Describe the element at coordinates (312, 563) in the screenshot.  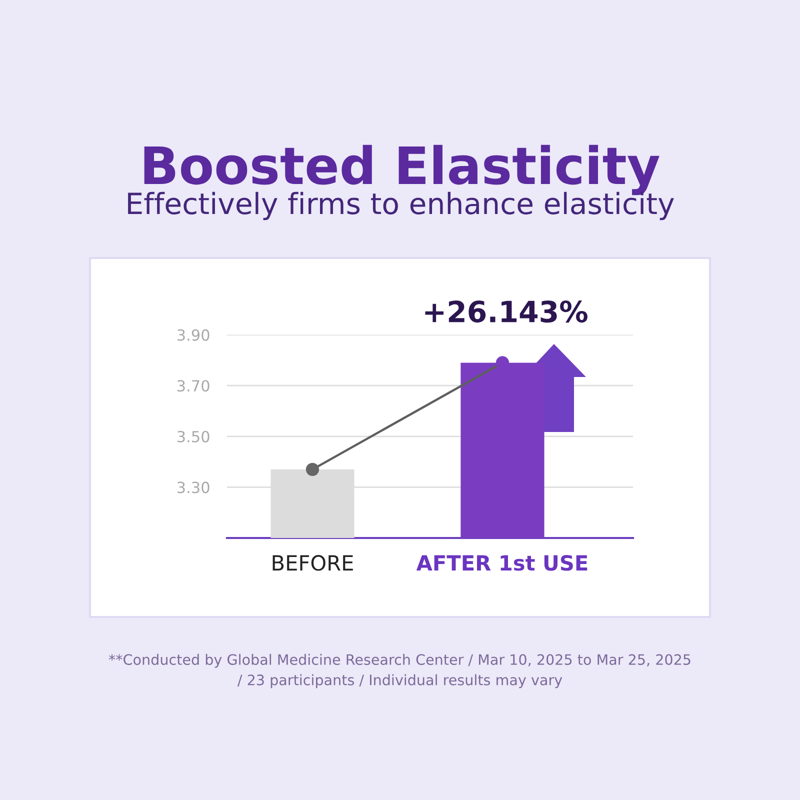
I see `x-tick-label: BEFORE` at that location.